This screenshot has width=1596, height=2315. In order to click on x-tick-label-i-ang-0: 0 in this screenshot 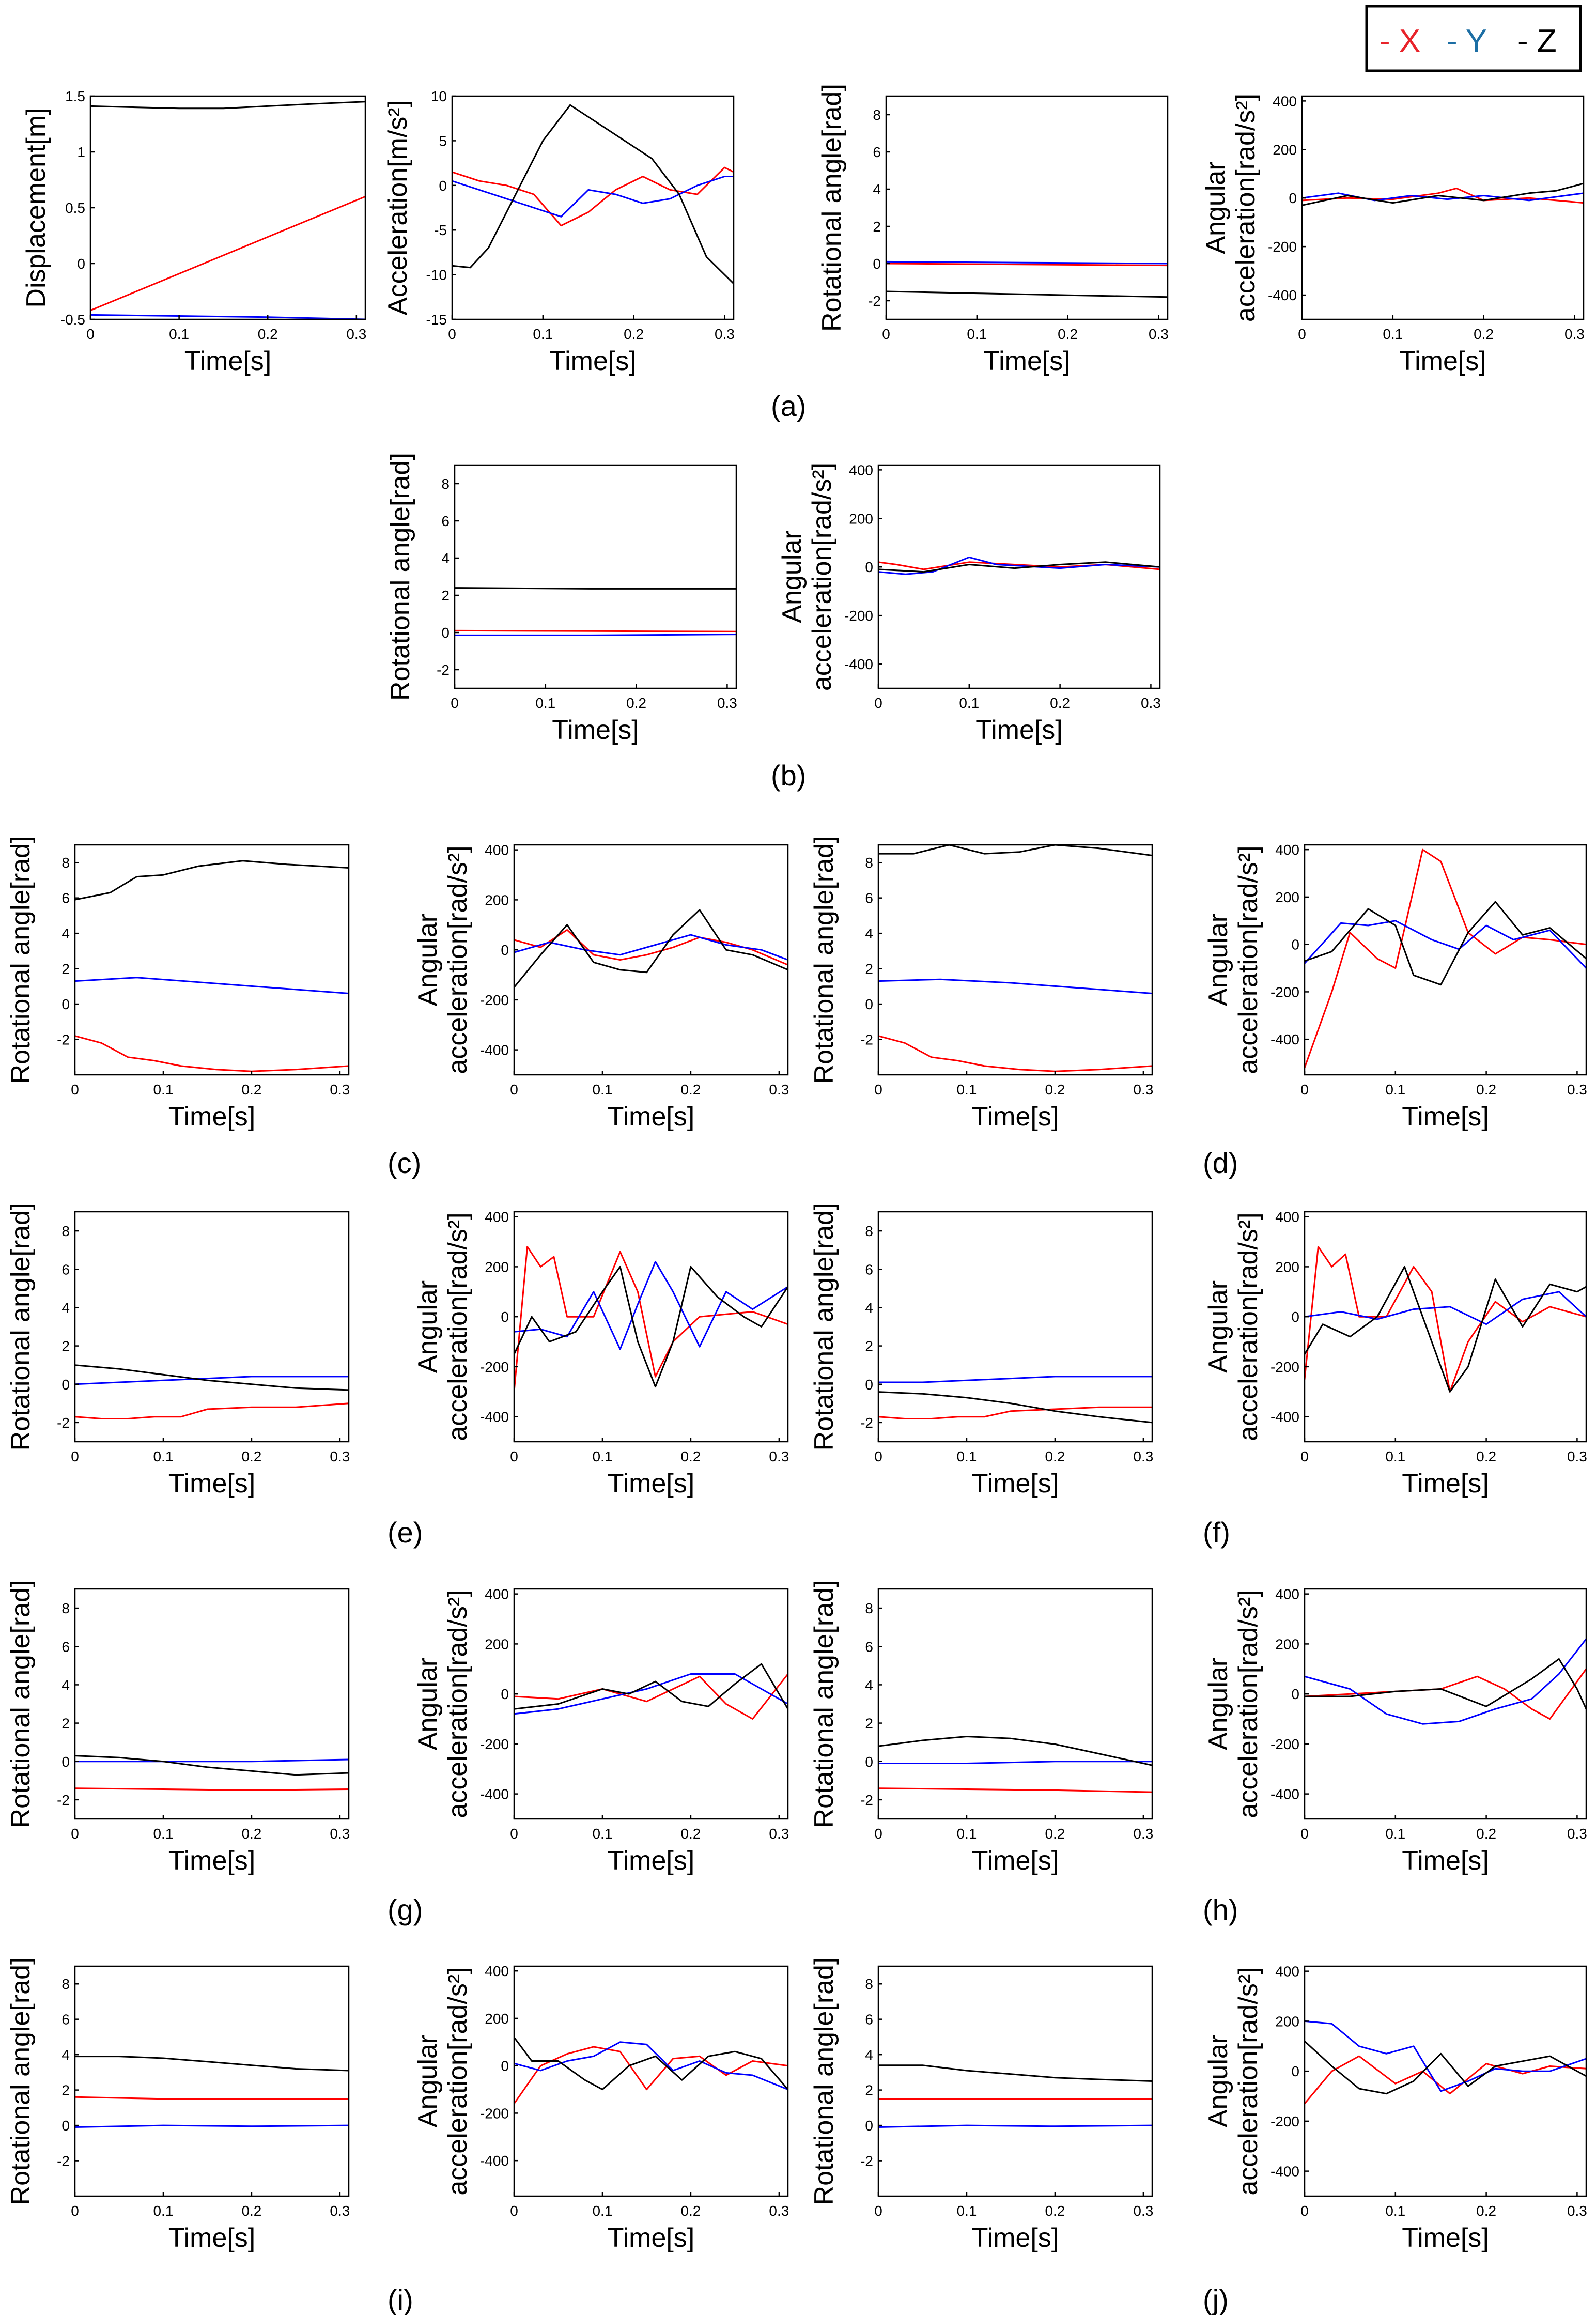, I will do `click(514, 2211)`.